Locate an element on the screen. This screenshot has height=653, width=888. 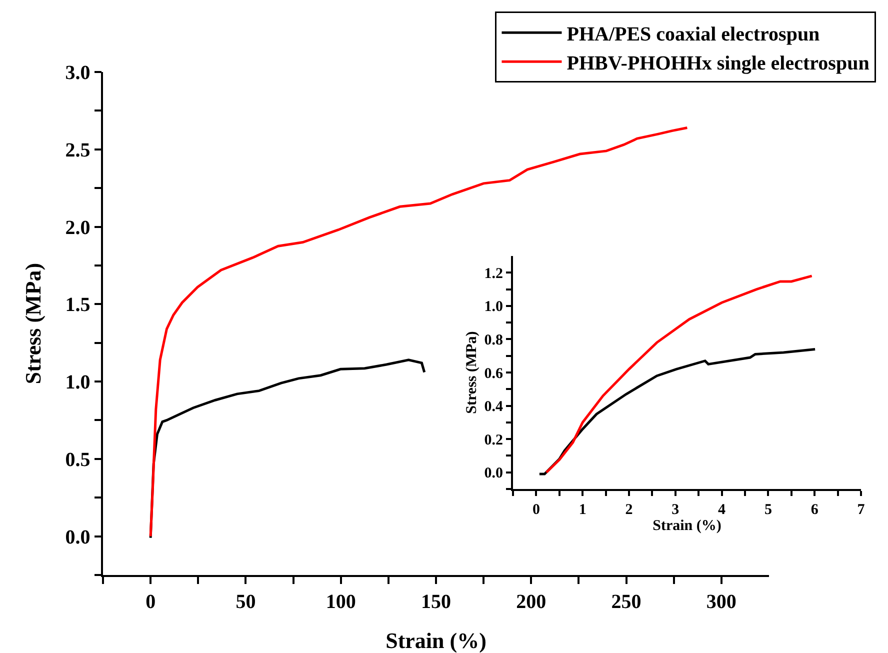
x-tick-label: 300 is located at coordinates (721, 601).